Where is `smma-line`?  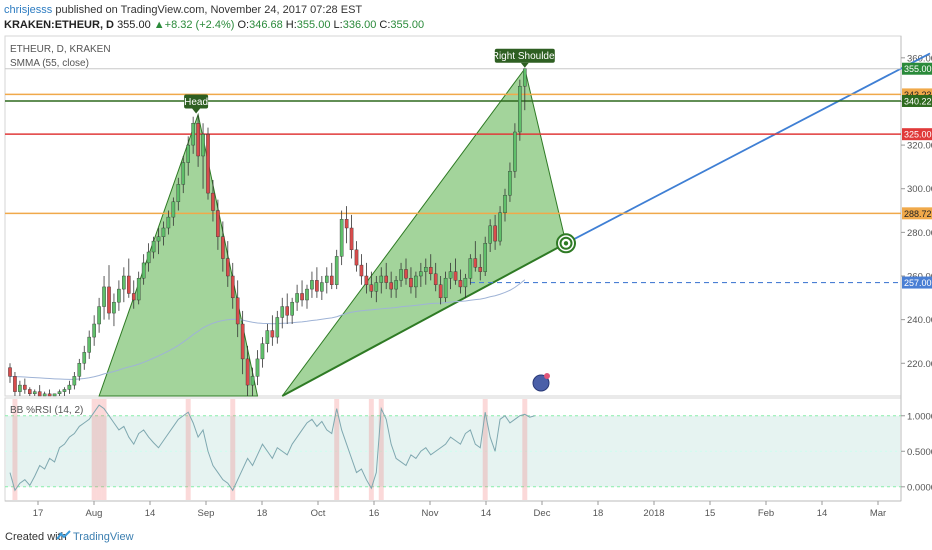 smma-line is located at coordinates (267, 329).